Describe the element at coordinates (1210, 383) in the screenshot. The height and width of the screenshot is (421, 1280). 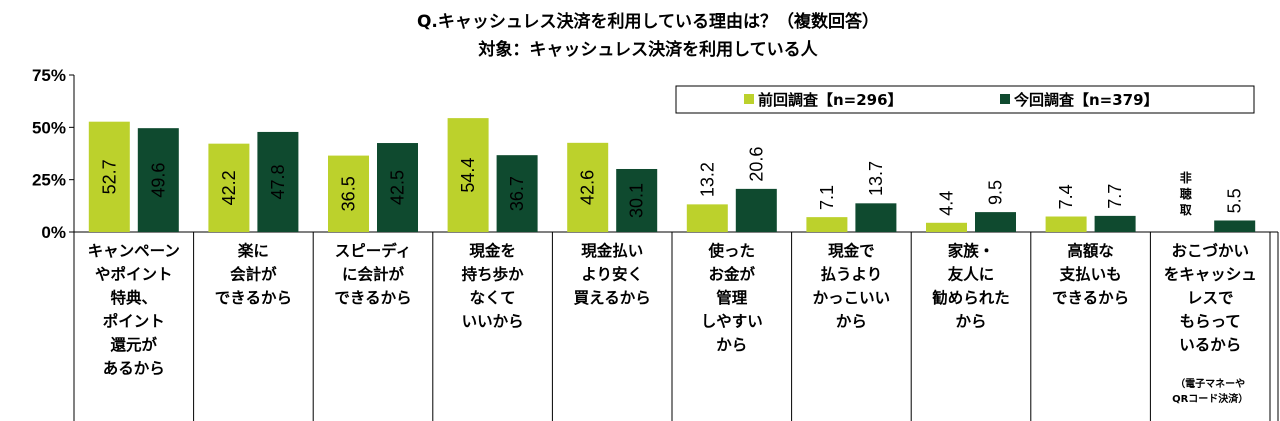
I see `category-note: （電子マネーや` at that location.